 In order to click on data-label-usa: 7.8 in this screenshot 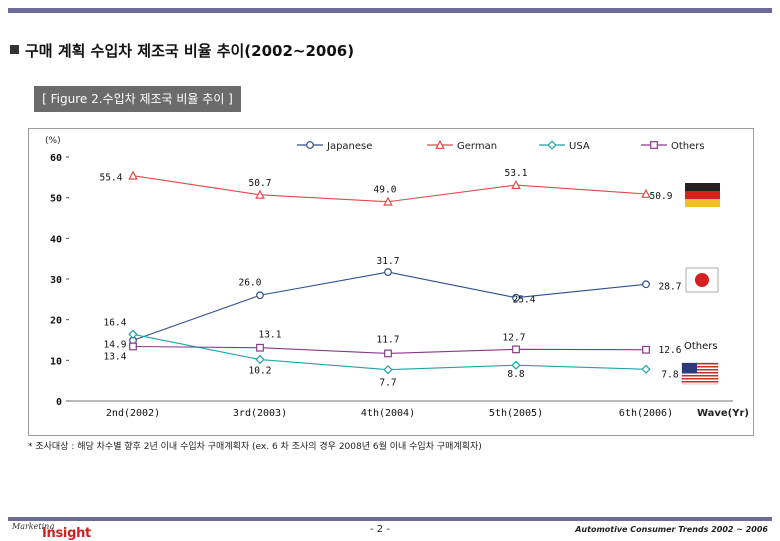, I will do `click(669, 374)`.